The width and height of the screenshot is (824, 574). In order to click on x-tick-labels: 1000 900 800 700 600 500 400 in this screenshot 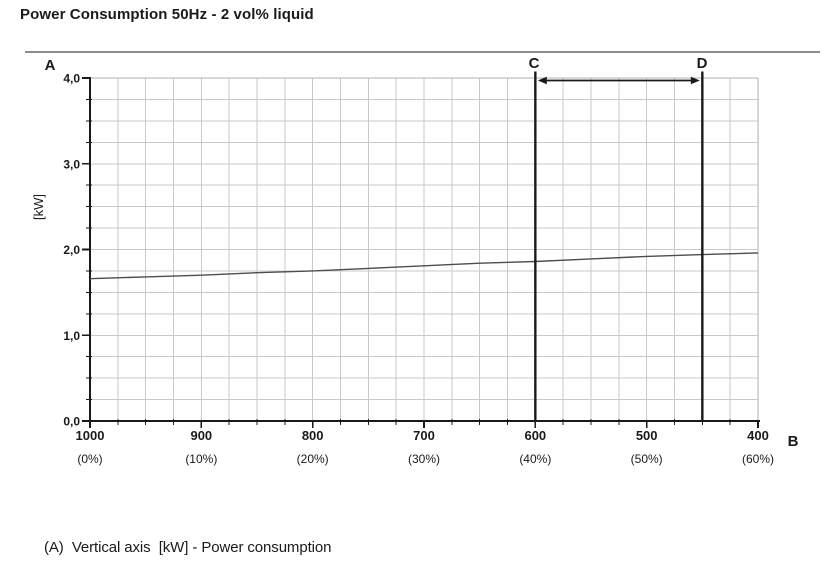, I will do `click(422, 435)`.